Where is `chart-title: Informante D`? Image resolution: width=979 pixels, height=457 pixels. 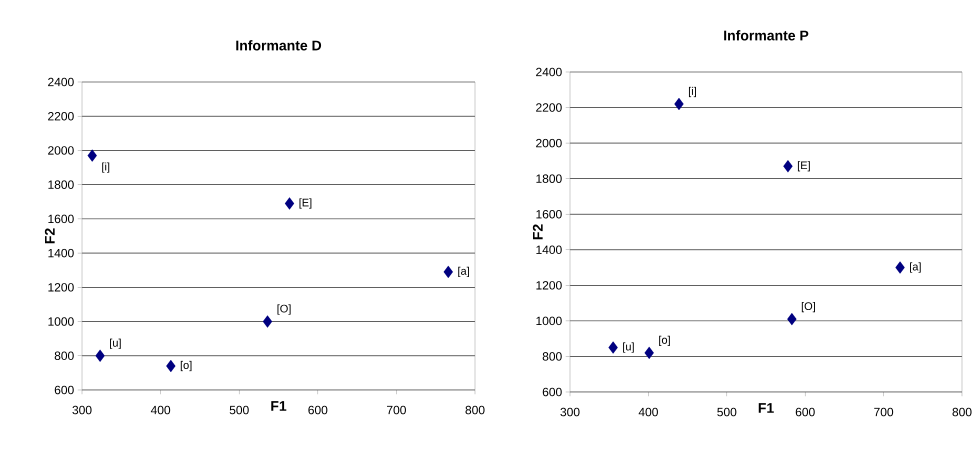
chart-title: Informante D is located at coordinates (279, 45).